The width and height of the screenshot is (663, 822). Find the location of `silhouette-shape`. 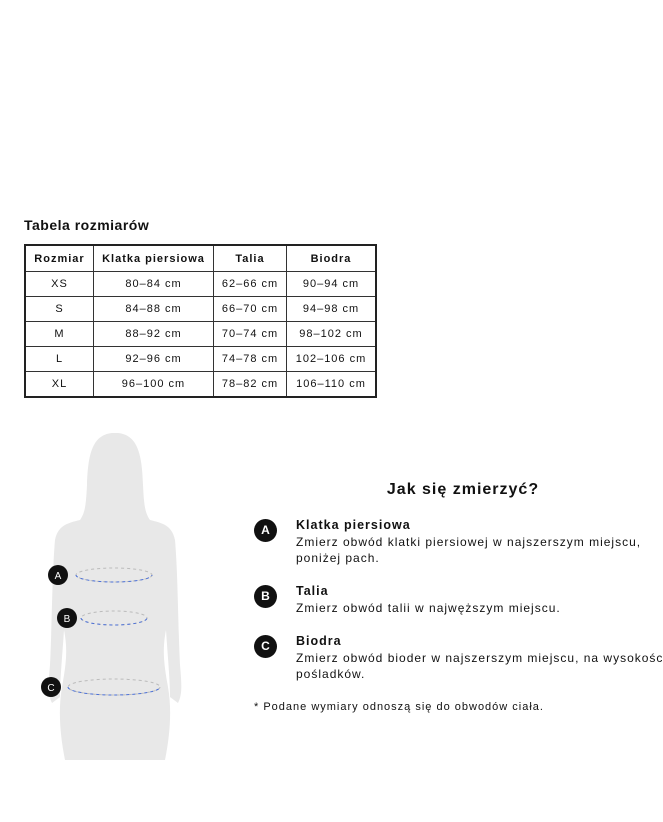

silhouette-shape is located at coordinates (115, 596).